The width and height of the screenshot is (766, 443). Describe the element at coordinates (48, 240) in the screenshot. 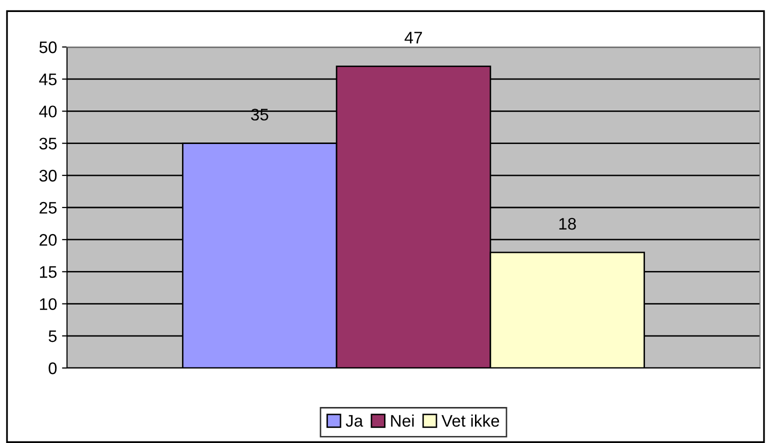

I see `y-tick-label: 20` at that location.